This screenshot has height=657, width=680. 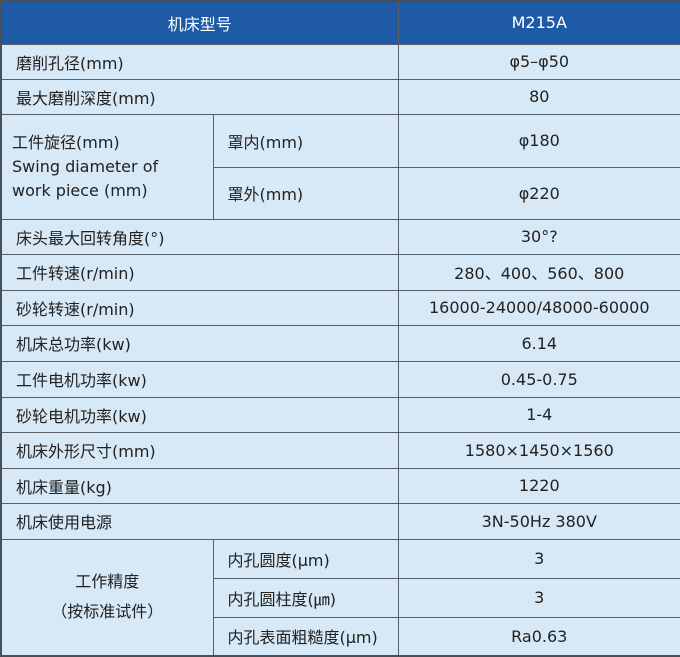 What do you see at coordinates (199, 236) in the screenshot?
I see `row-label: 床头最大回转角度(°)` at bounding box center [199, 236].